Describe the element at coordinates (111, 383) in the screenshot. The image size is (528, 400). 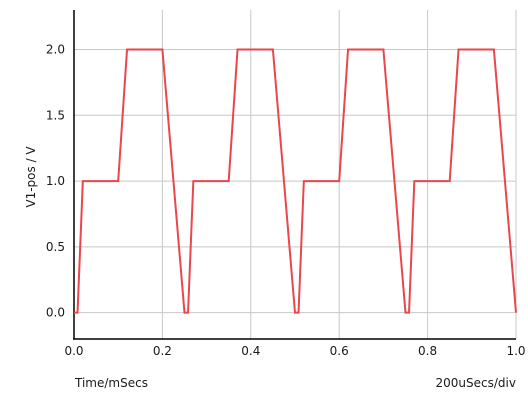
I see `x-axis-label: Time/mSecs` at that location.